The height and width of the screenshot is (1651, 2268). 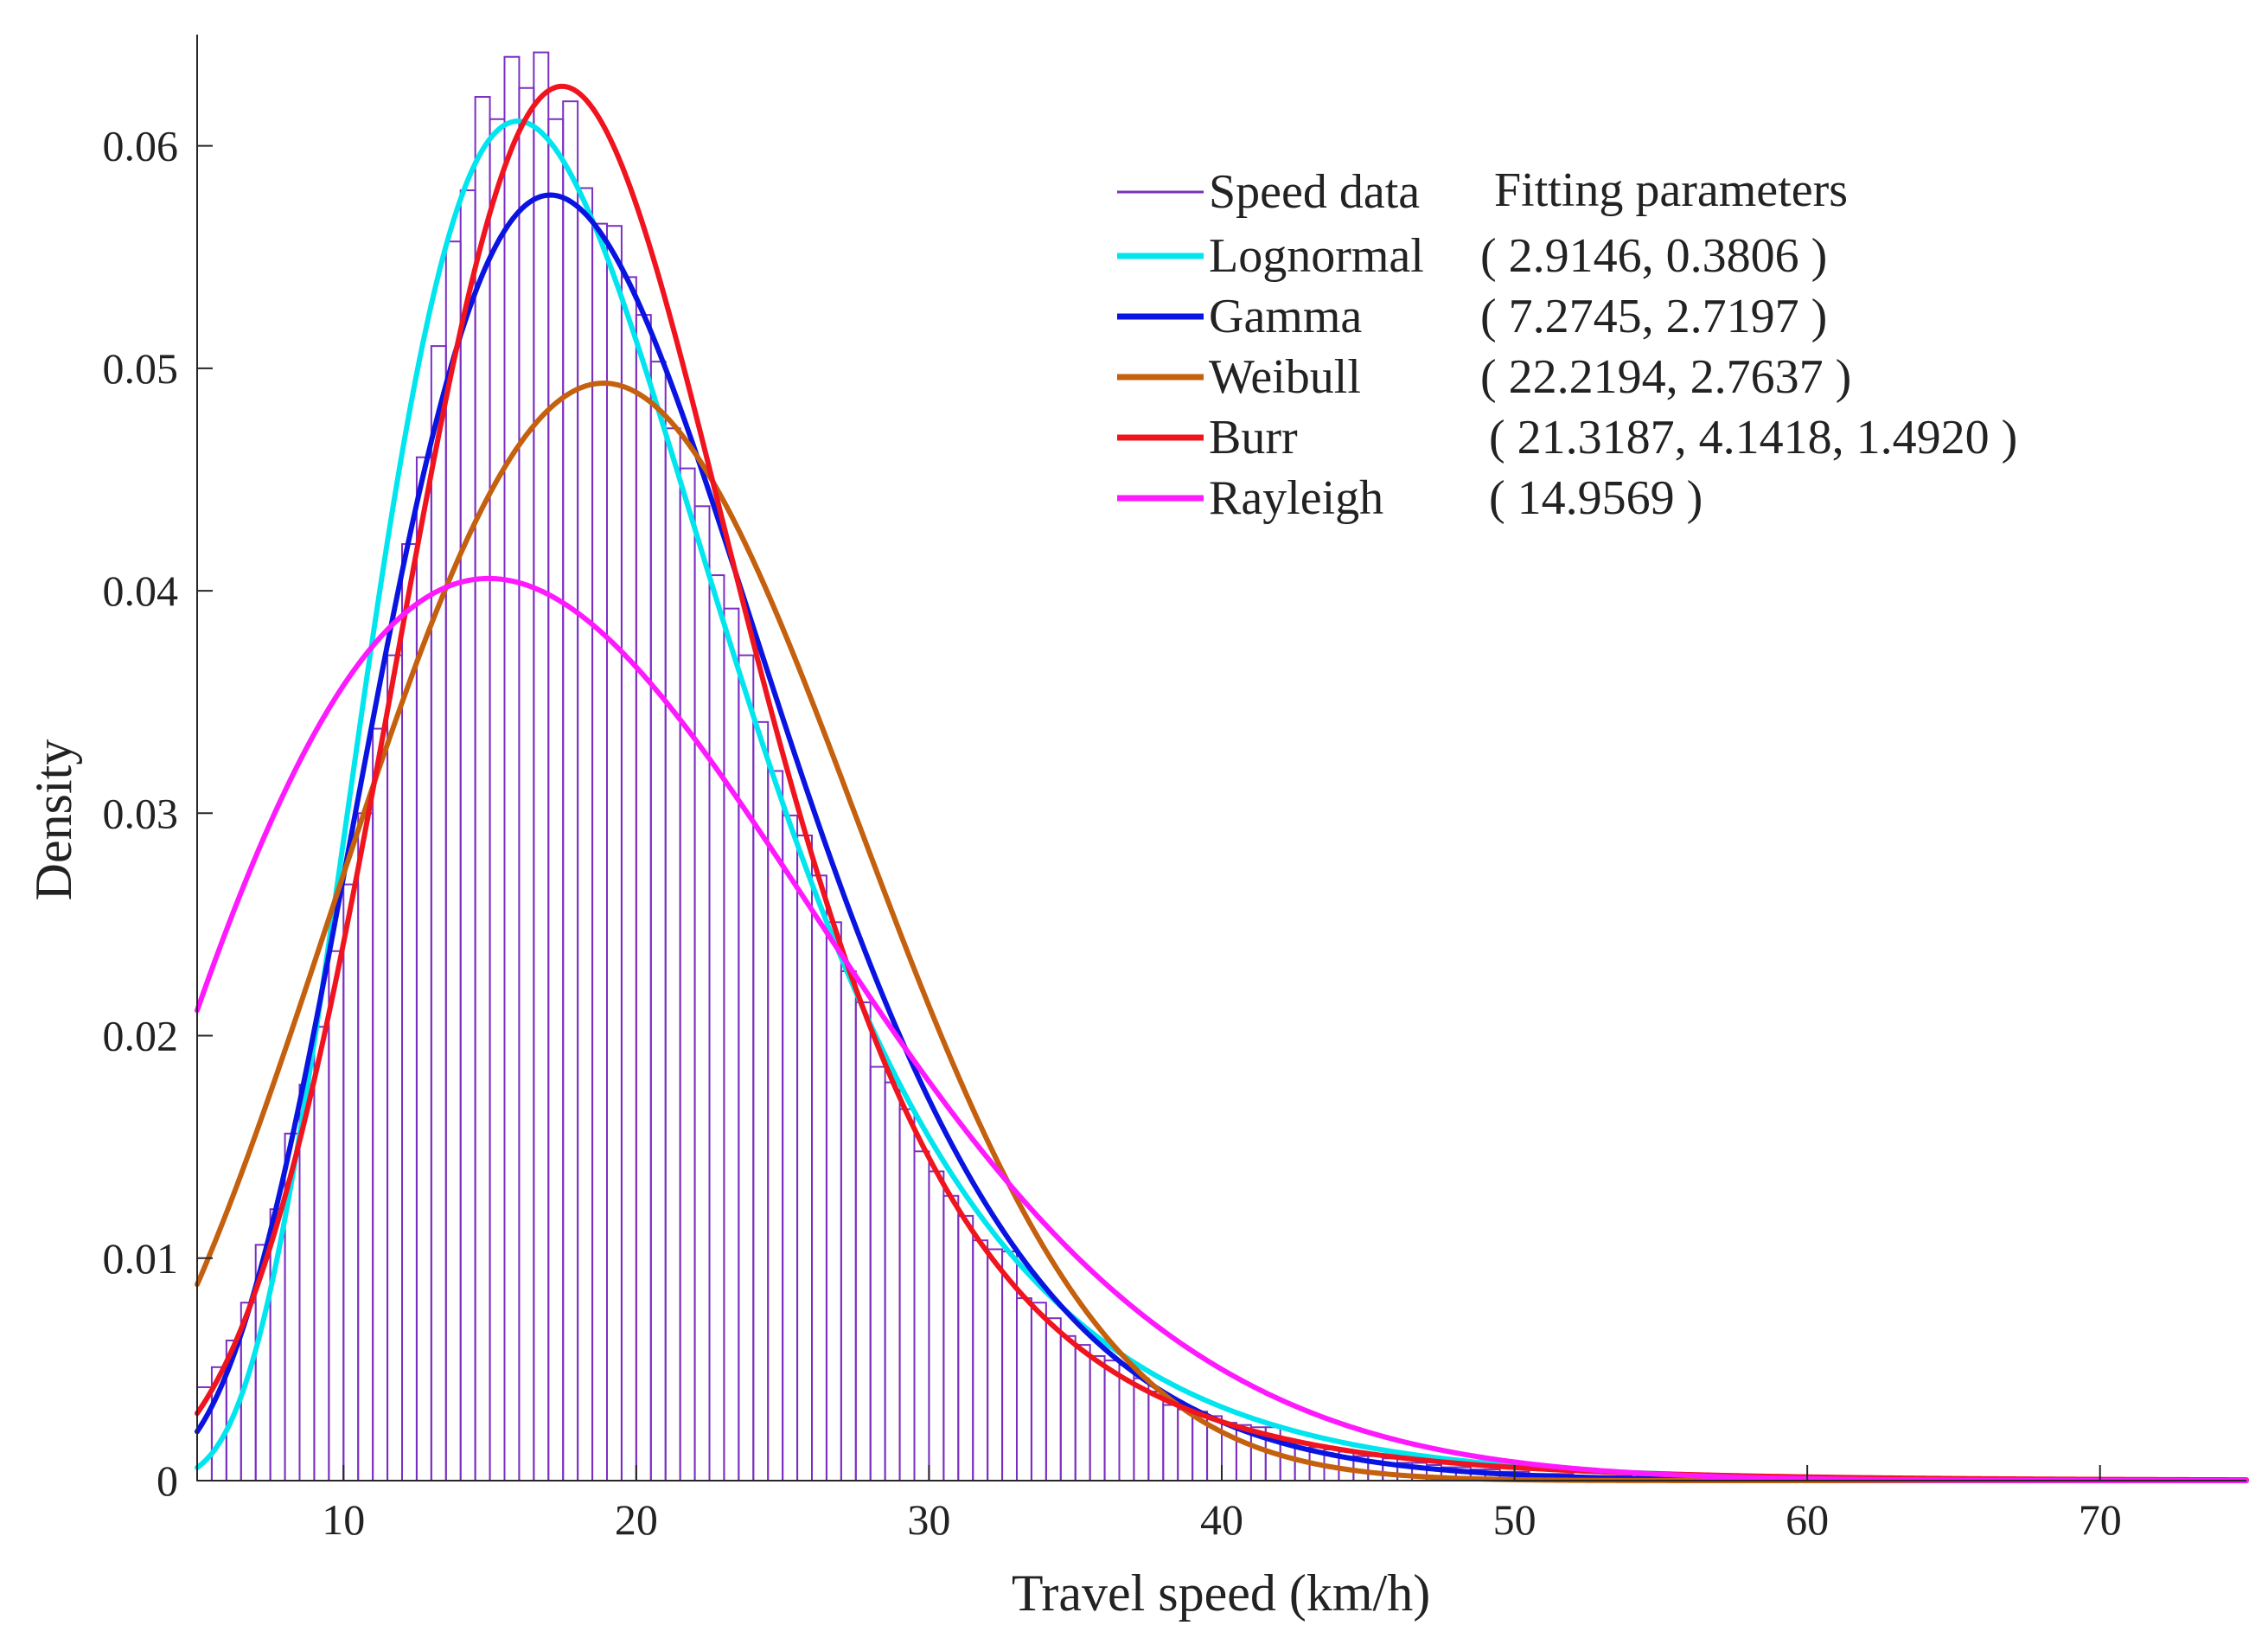 I want to click on x-tick-label: 50, so click(x=1515, y=1519).